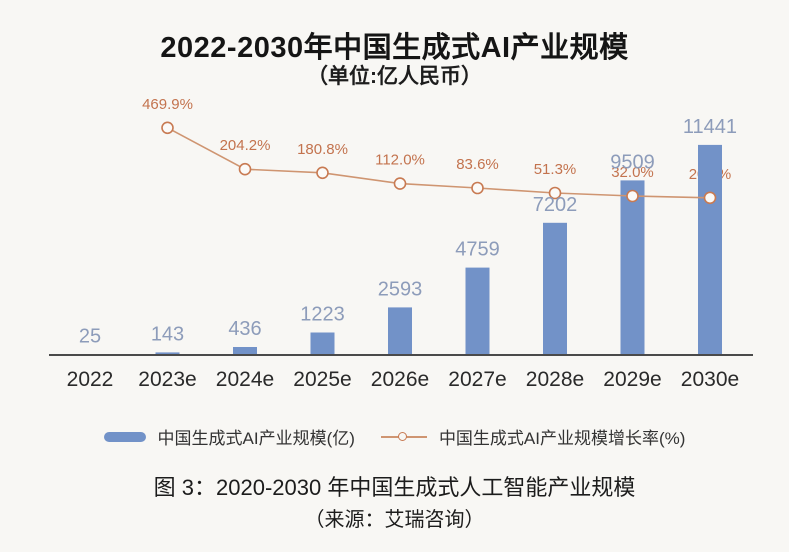 The width and height of the screenshot is (789, 552). What do you see at coordinates (167, 379) in the screenshot?
I see `x-tick-label: 2023e` at bounding box center [167, 379].